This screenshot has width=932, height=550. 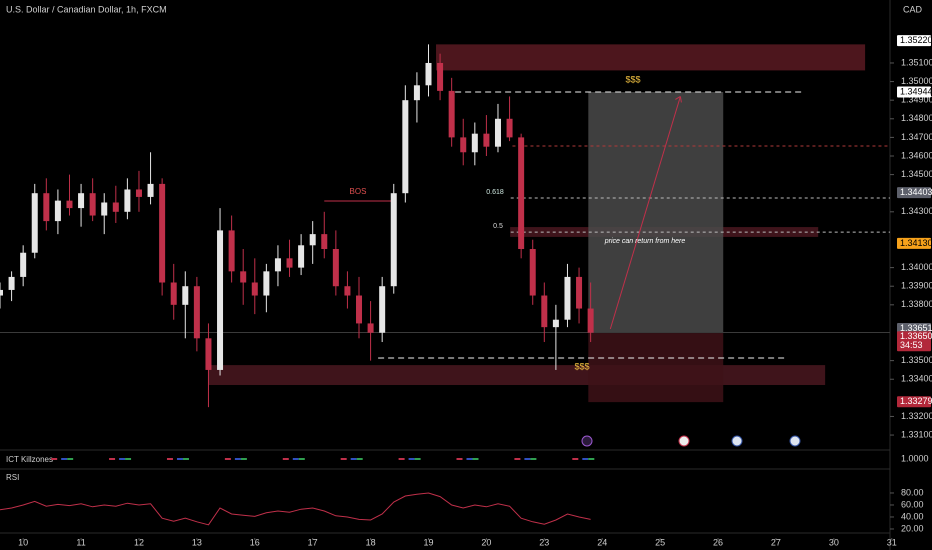 What do you see at coordinates (916, 91) in the screenshot?
I see `price-label: 1.34944` at bounding box center [916, 91].